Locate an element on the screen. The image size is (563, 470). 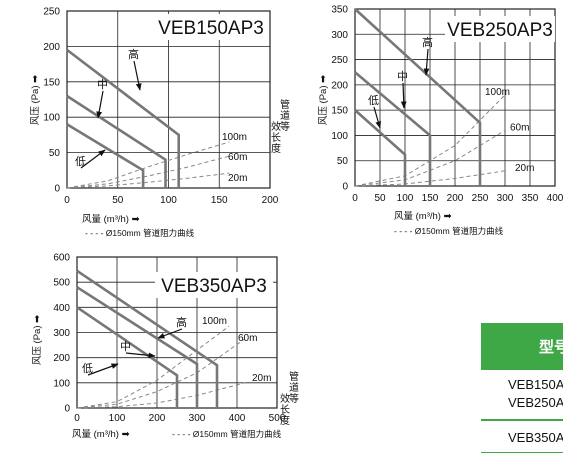
spec-table-row: VEB150AP3 VEB250AP3 is located at coordinates (522, 395).